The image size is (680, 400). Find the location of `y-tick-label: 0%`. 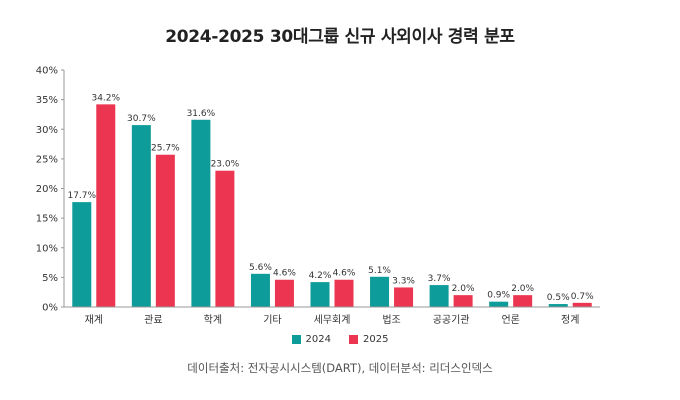

y-tick-label: 0% is located at coordinates (50, 308).